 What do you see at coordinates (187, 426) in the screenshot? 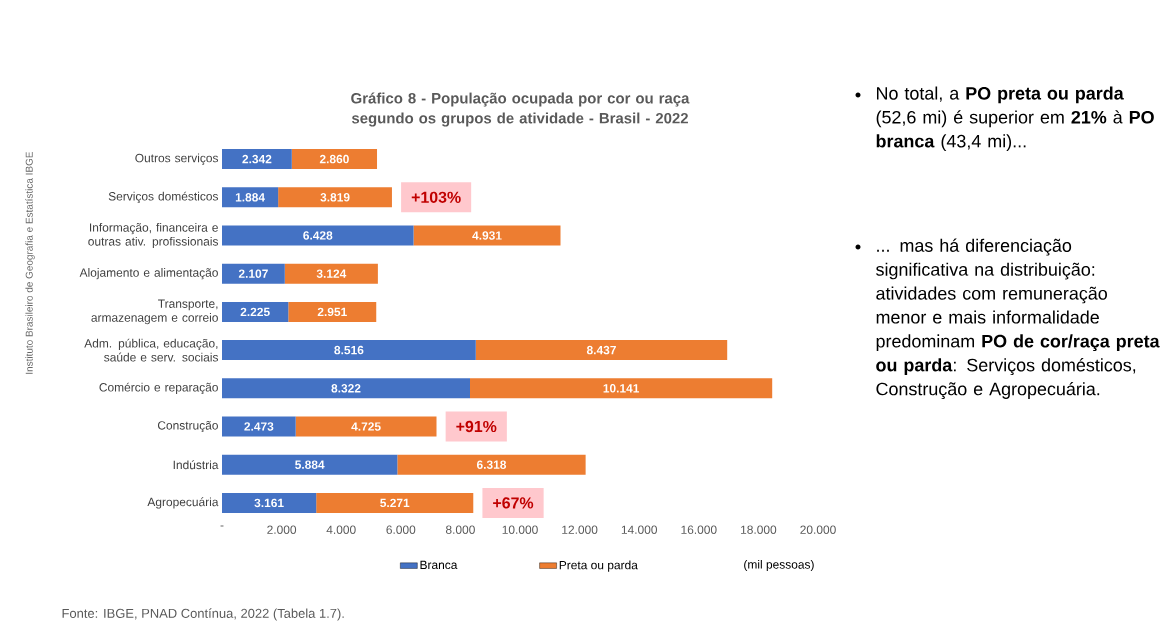
I see `y-tick-label: Construção` at bounding box center [187, 426].